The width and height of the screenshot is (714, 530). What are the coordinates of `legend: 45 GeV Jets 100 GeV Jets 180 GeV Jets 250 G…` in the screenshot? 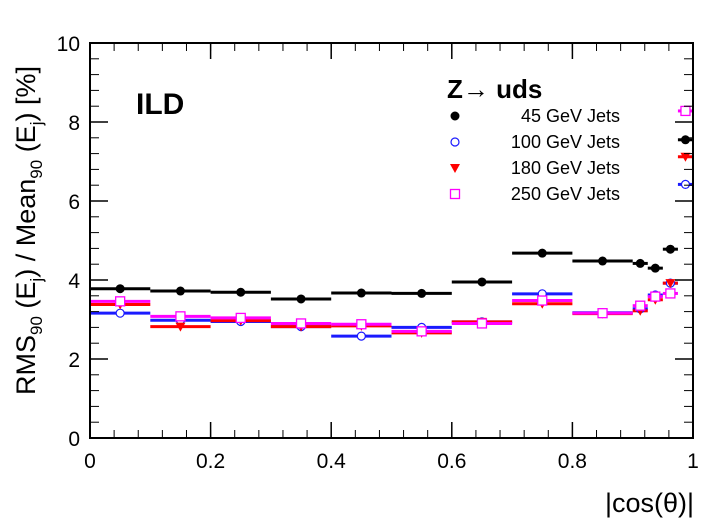 It's located at (534, 155).